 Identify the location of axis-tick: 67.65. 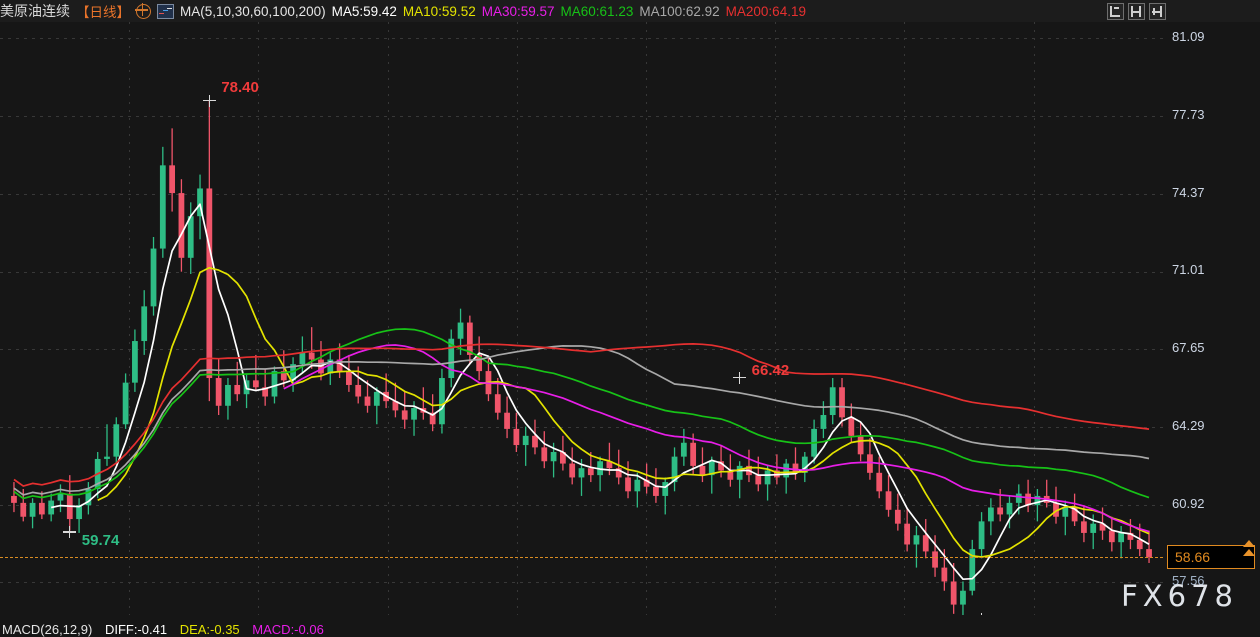
(1188, 348).